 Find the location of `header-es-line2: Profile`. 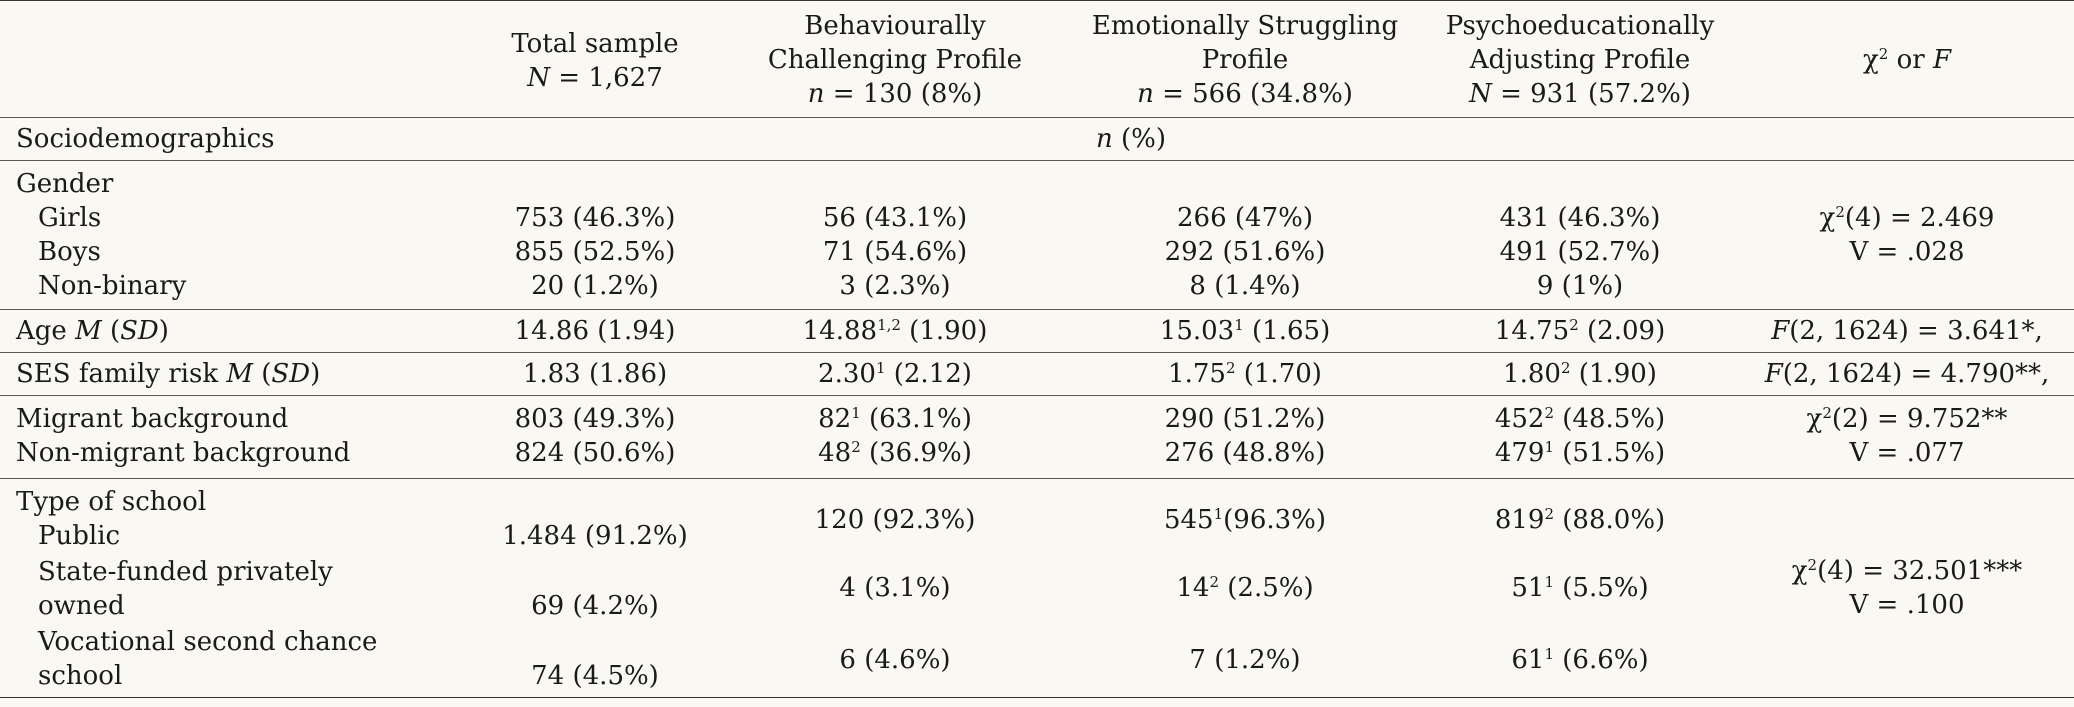

header-es-line2: Profile is located at coordinates (1245, 60).